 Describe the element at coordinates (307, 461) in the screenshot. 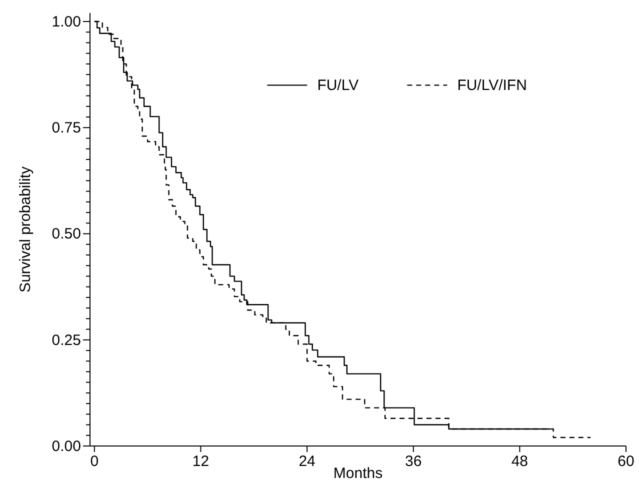

I see `x-tick-label: 24` at that location.